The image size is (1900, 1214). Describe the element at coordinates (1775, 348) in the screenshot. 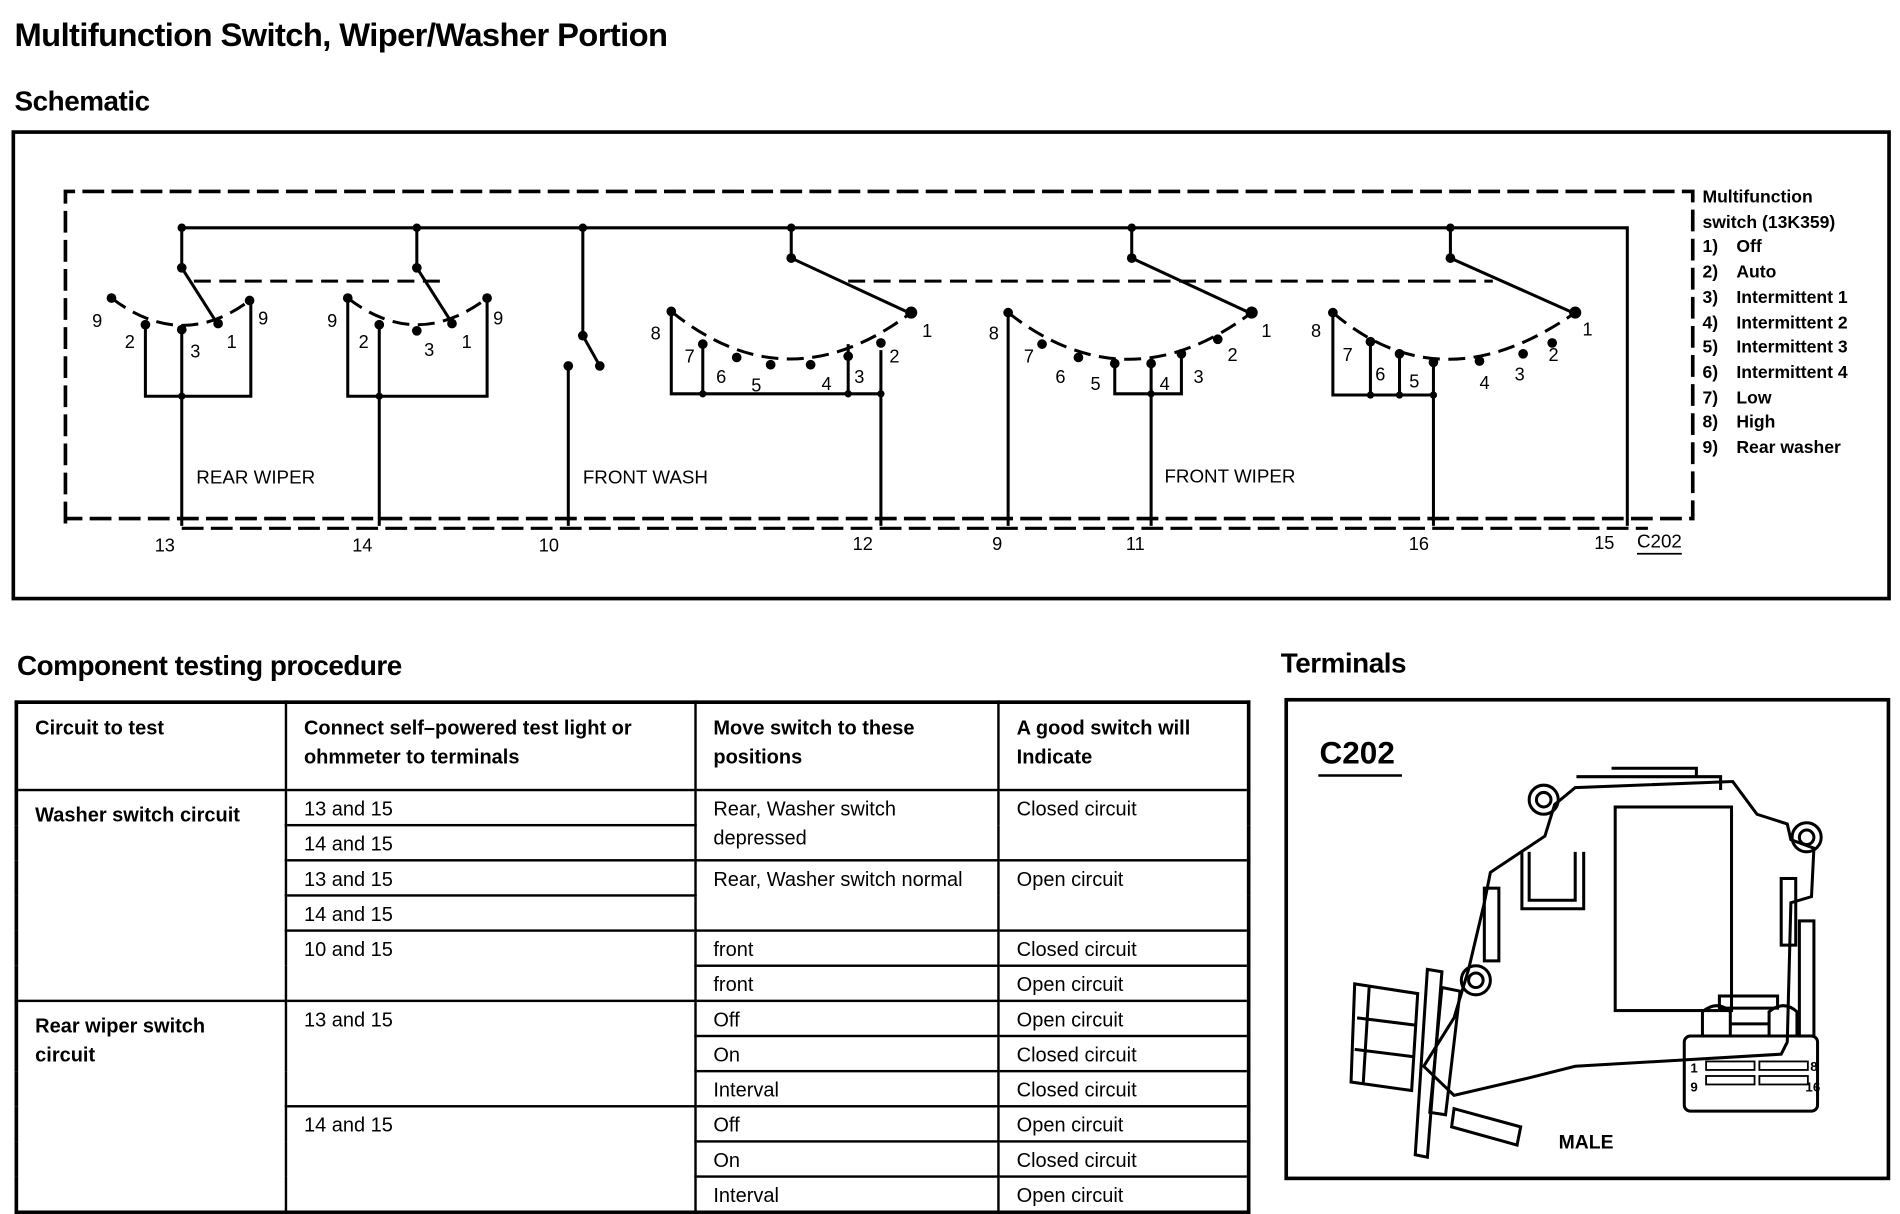

I see `legend-item: 5) Intermittent 3` at that location.